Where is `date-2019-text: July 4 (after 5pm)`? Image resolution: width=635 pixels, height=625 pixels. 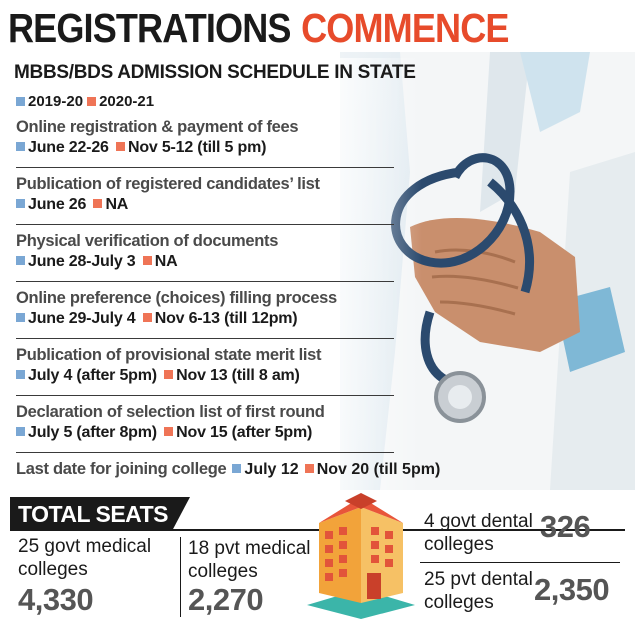 date-2019-text: July 4 (after 5pm) is located at coordinates (92, 375).